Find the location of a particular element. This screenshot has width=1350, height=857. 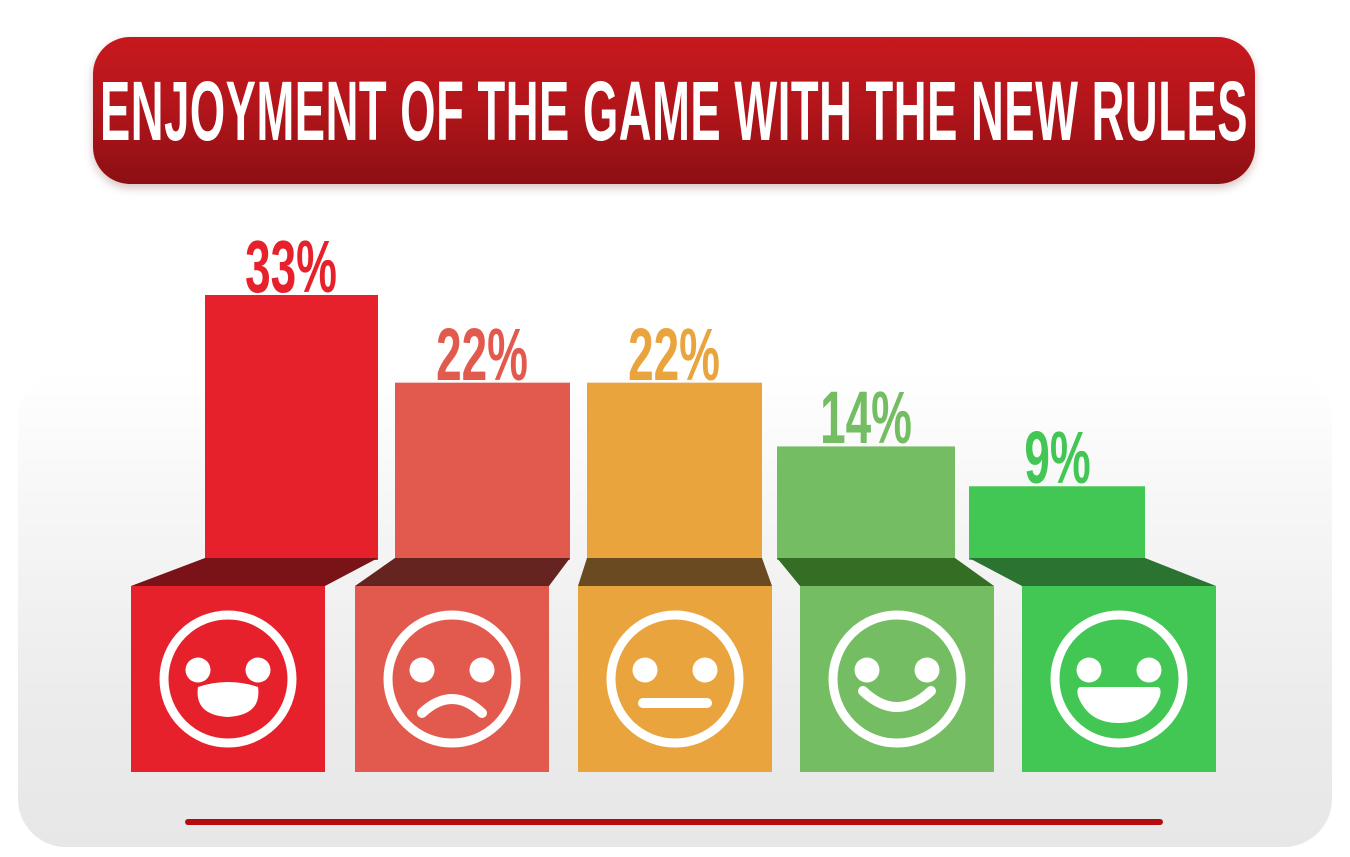

title-banner: ENJOYMENT OF THE GAME WITH THE NEW RULES is located at coordinates (674, 110).